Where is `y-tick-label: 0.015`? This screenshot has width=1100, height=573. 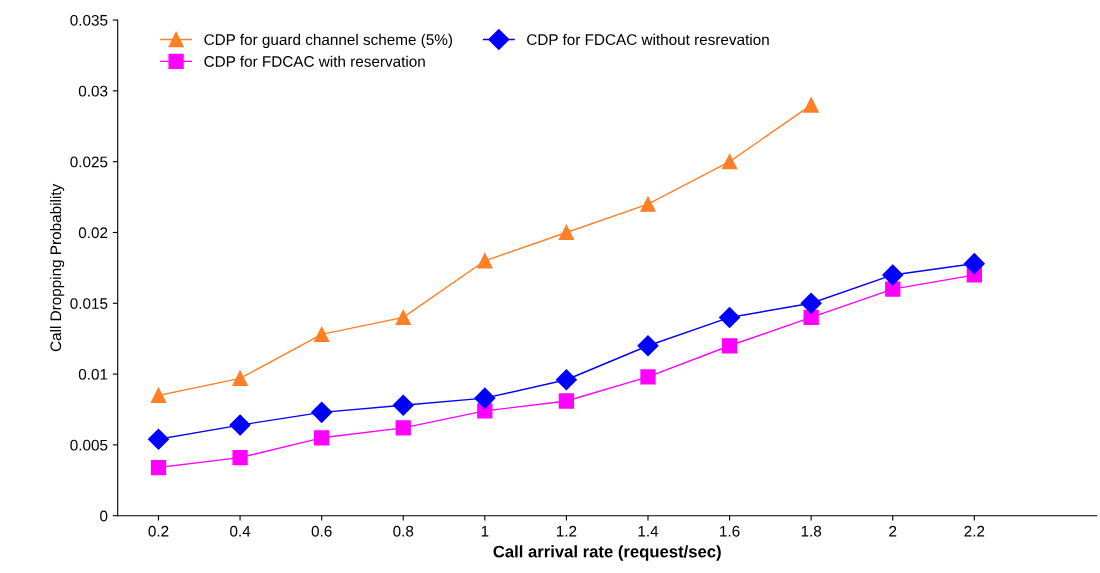 y-tick-label: 0.015 is located at coordinates (89, 303).